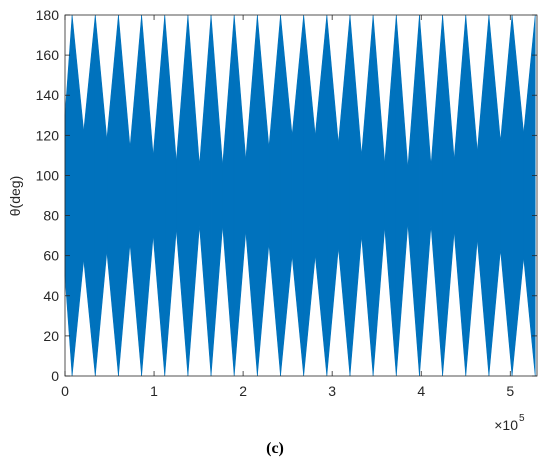  I want to click on y-tick-label: 80, so click(51, 216).